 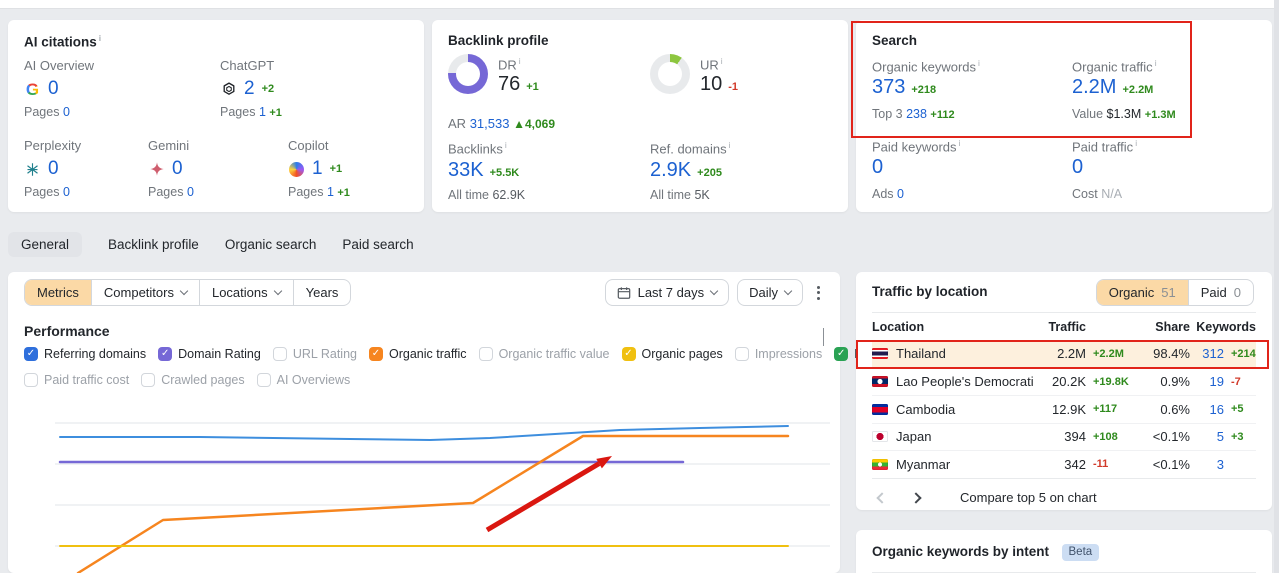 What do you see at coordinates (53, 88) in the screenshot?
I see `ai-overview-count: 0` at bounding box center [53, 88].